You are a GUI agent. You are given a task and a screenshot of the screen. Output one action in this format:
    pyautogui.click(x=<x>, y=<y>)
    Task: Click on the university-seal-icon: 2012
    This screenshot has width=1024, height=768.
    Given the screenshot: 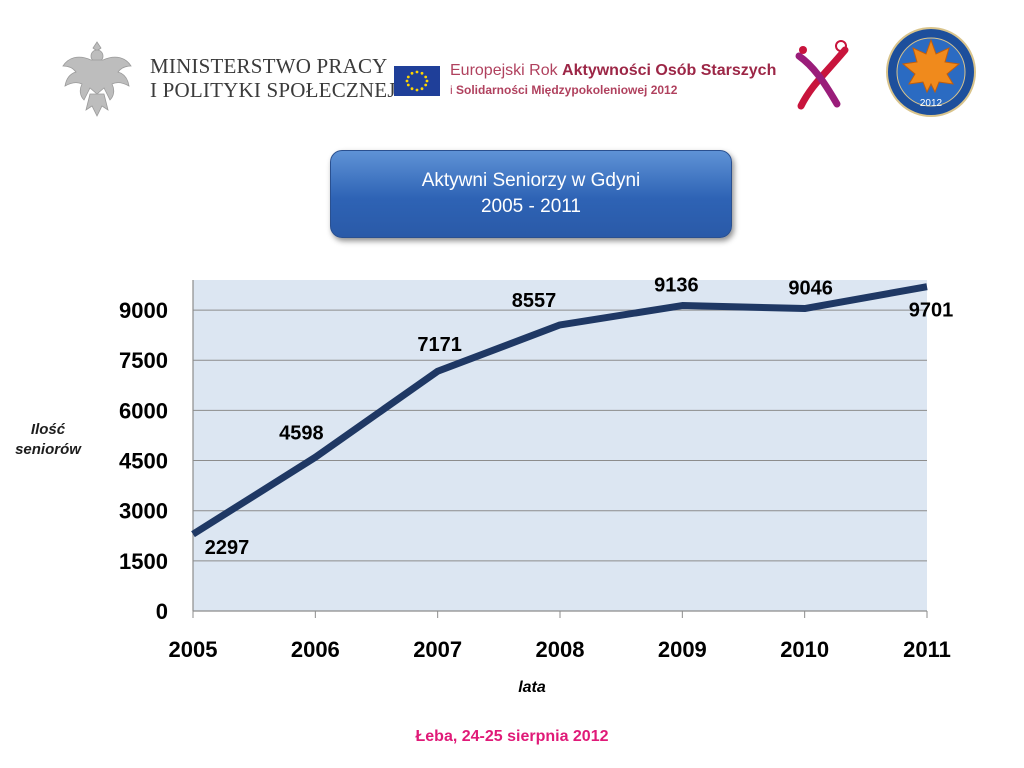 What is the action you would take?
    pyautogui.click(x=931, y=72)
    